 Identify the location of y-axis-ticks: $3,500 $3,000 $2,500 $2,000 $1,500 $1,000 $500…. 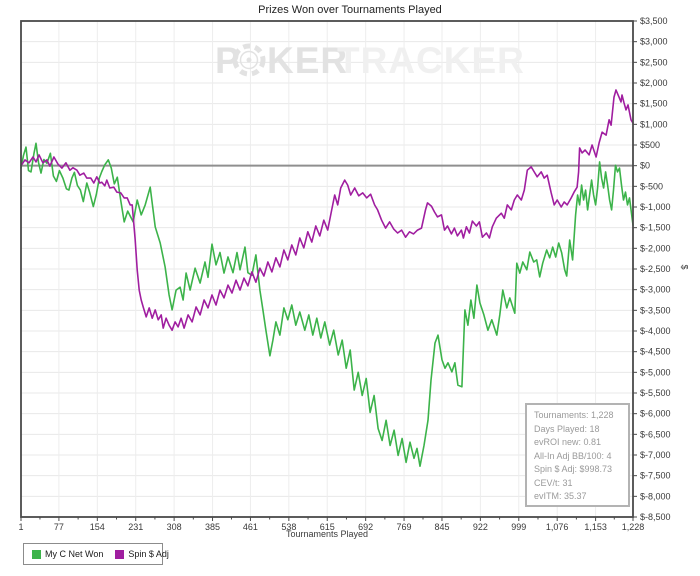
(652, 269).